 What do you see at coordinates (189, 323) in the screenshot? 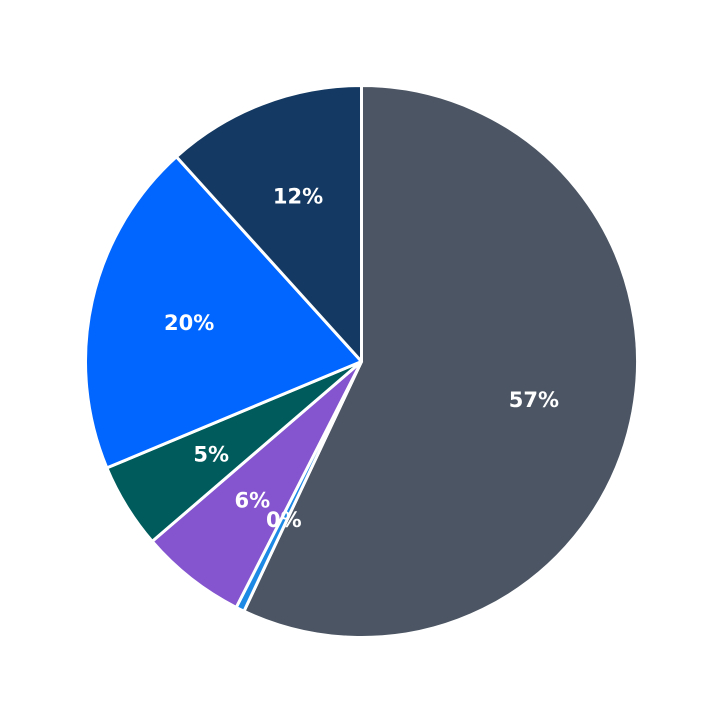
I see `pie-label-4: 20%` at bounding box center [189, 323].